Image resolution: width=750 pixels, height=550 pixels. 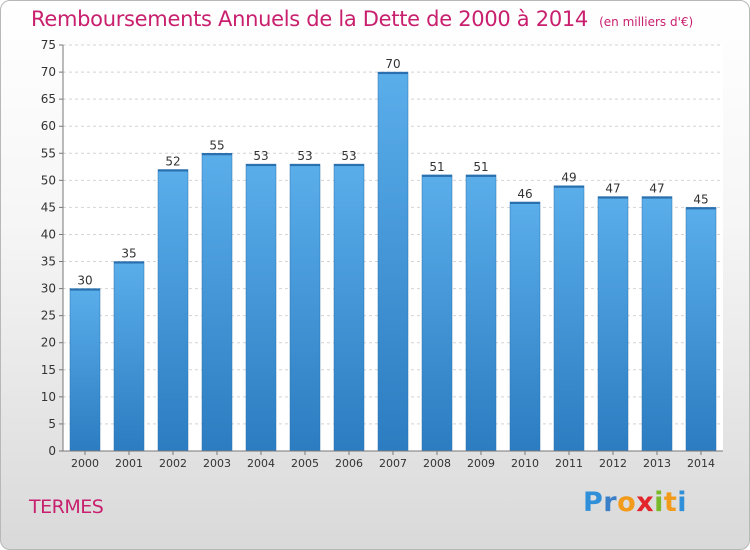 What do you see at coordinates (525, 463) in the screenshot?
I see `x-tick-label: 2010` at bounding box center [525, 463].